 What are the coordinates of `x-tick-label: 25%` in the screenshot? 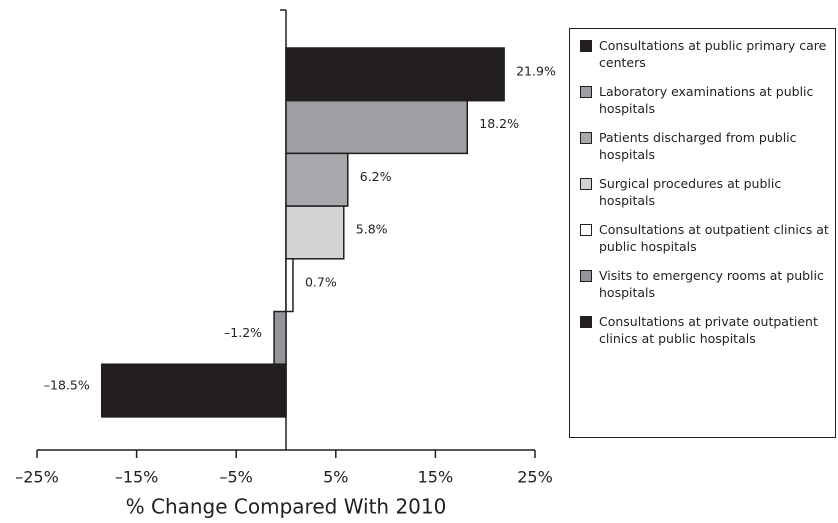 It's located at (535, 477).